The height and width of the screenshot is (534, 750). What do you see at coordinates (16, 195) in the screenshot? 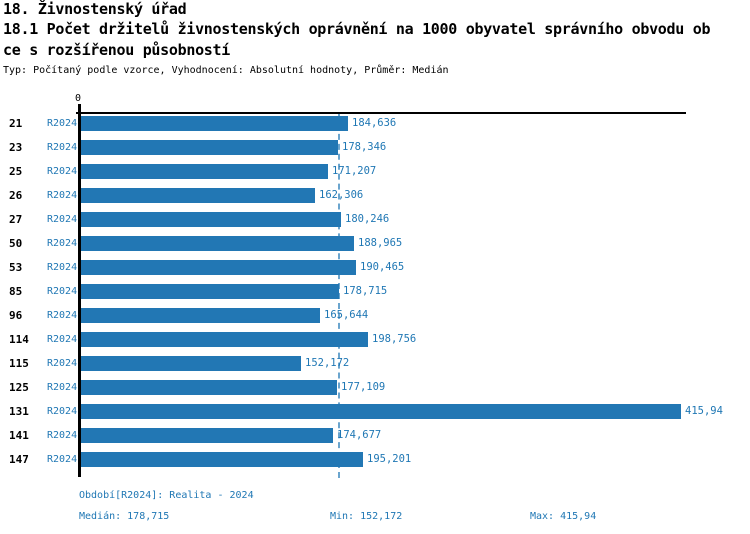
I see `category-label: 26` at bounding box center [16, 195].